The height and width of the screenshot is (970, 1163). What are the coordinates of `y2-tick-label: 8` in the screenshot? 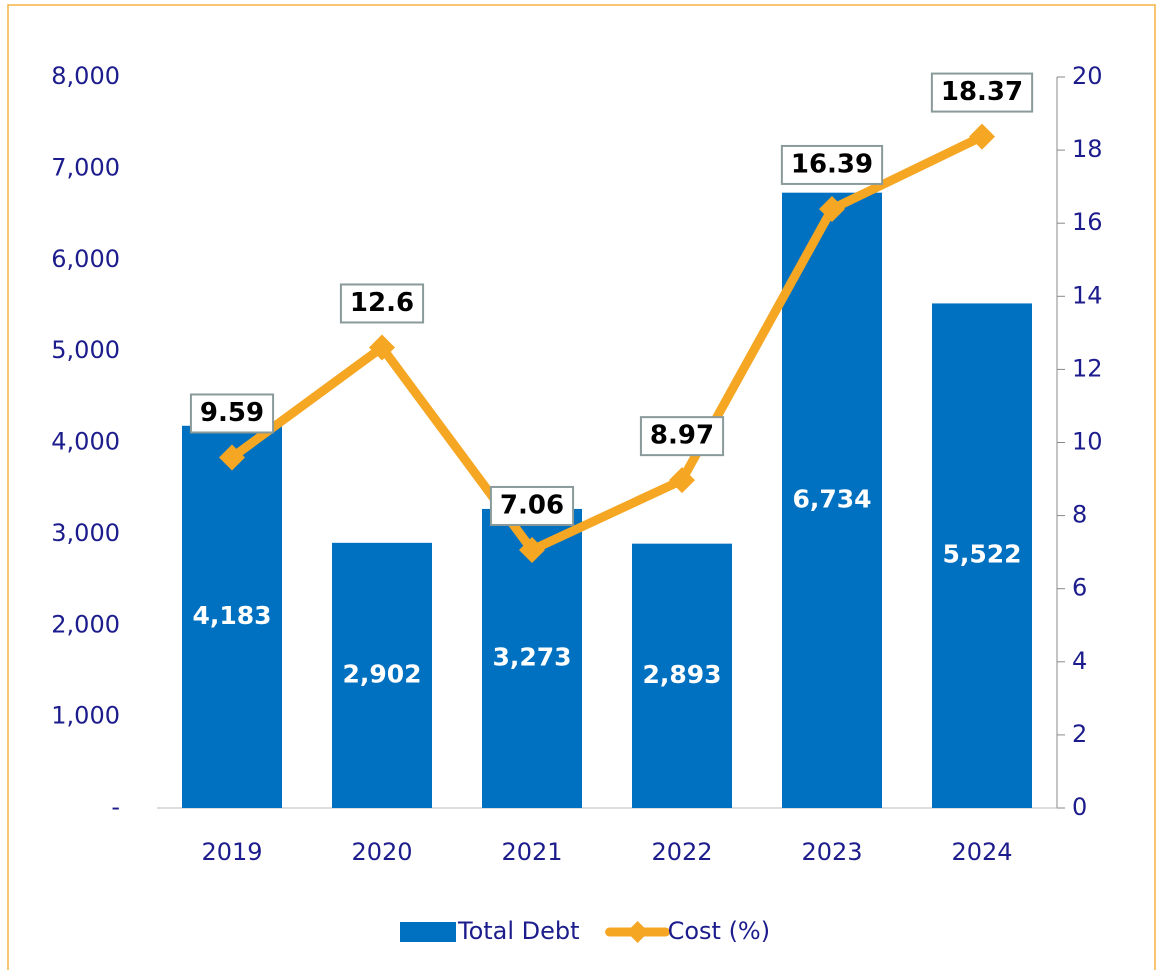 It's located at (1079, 515).